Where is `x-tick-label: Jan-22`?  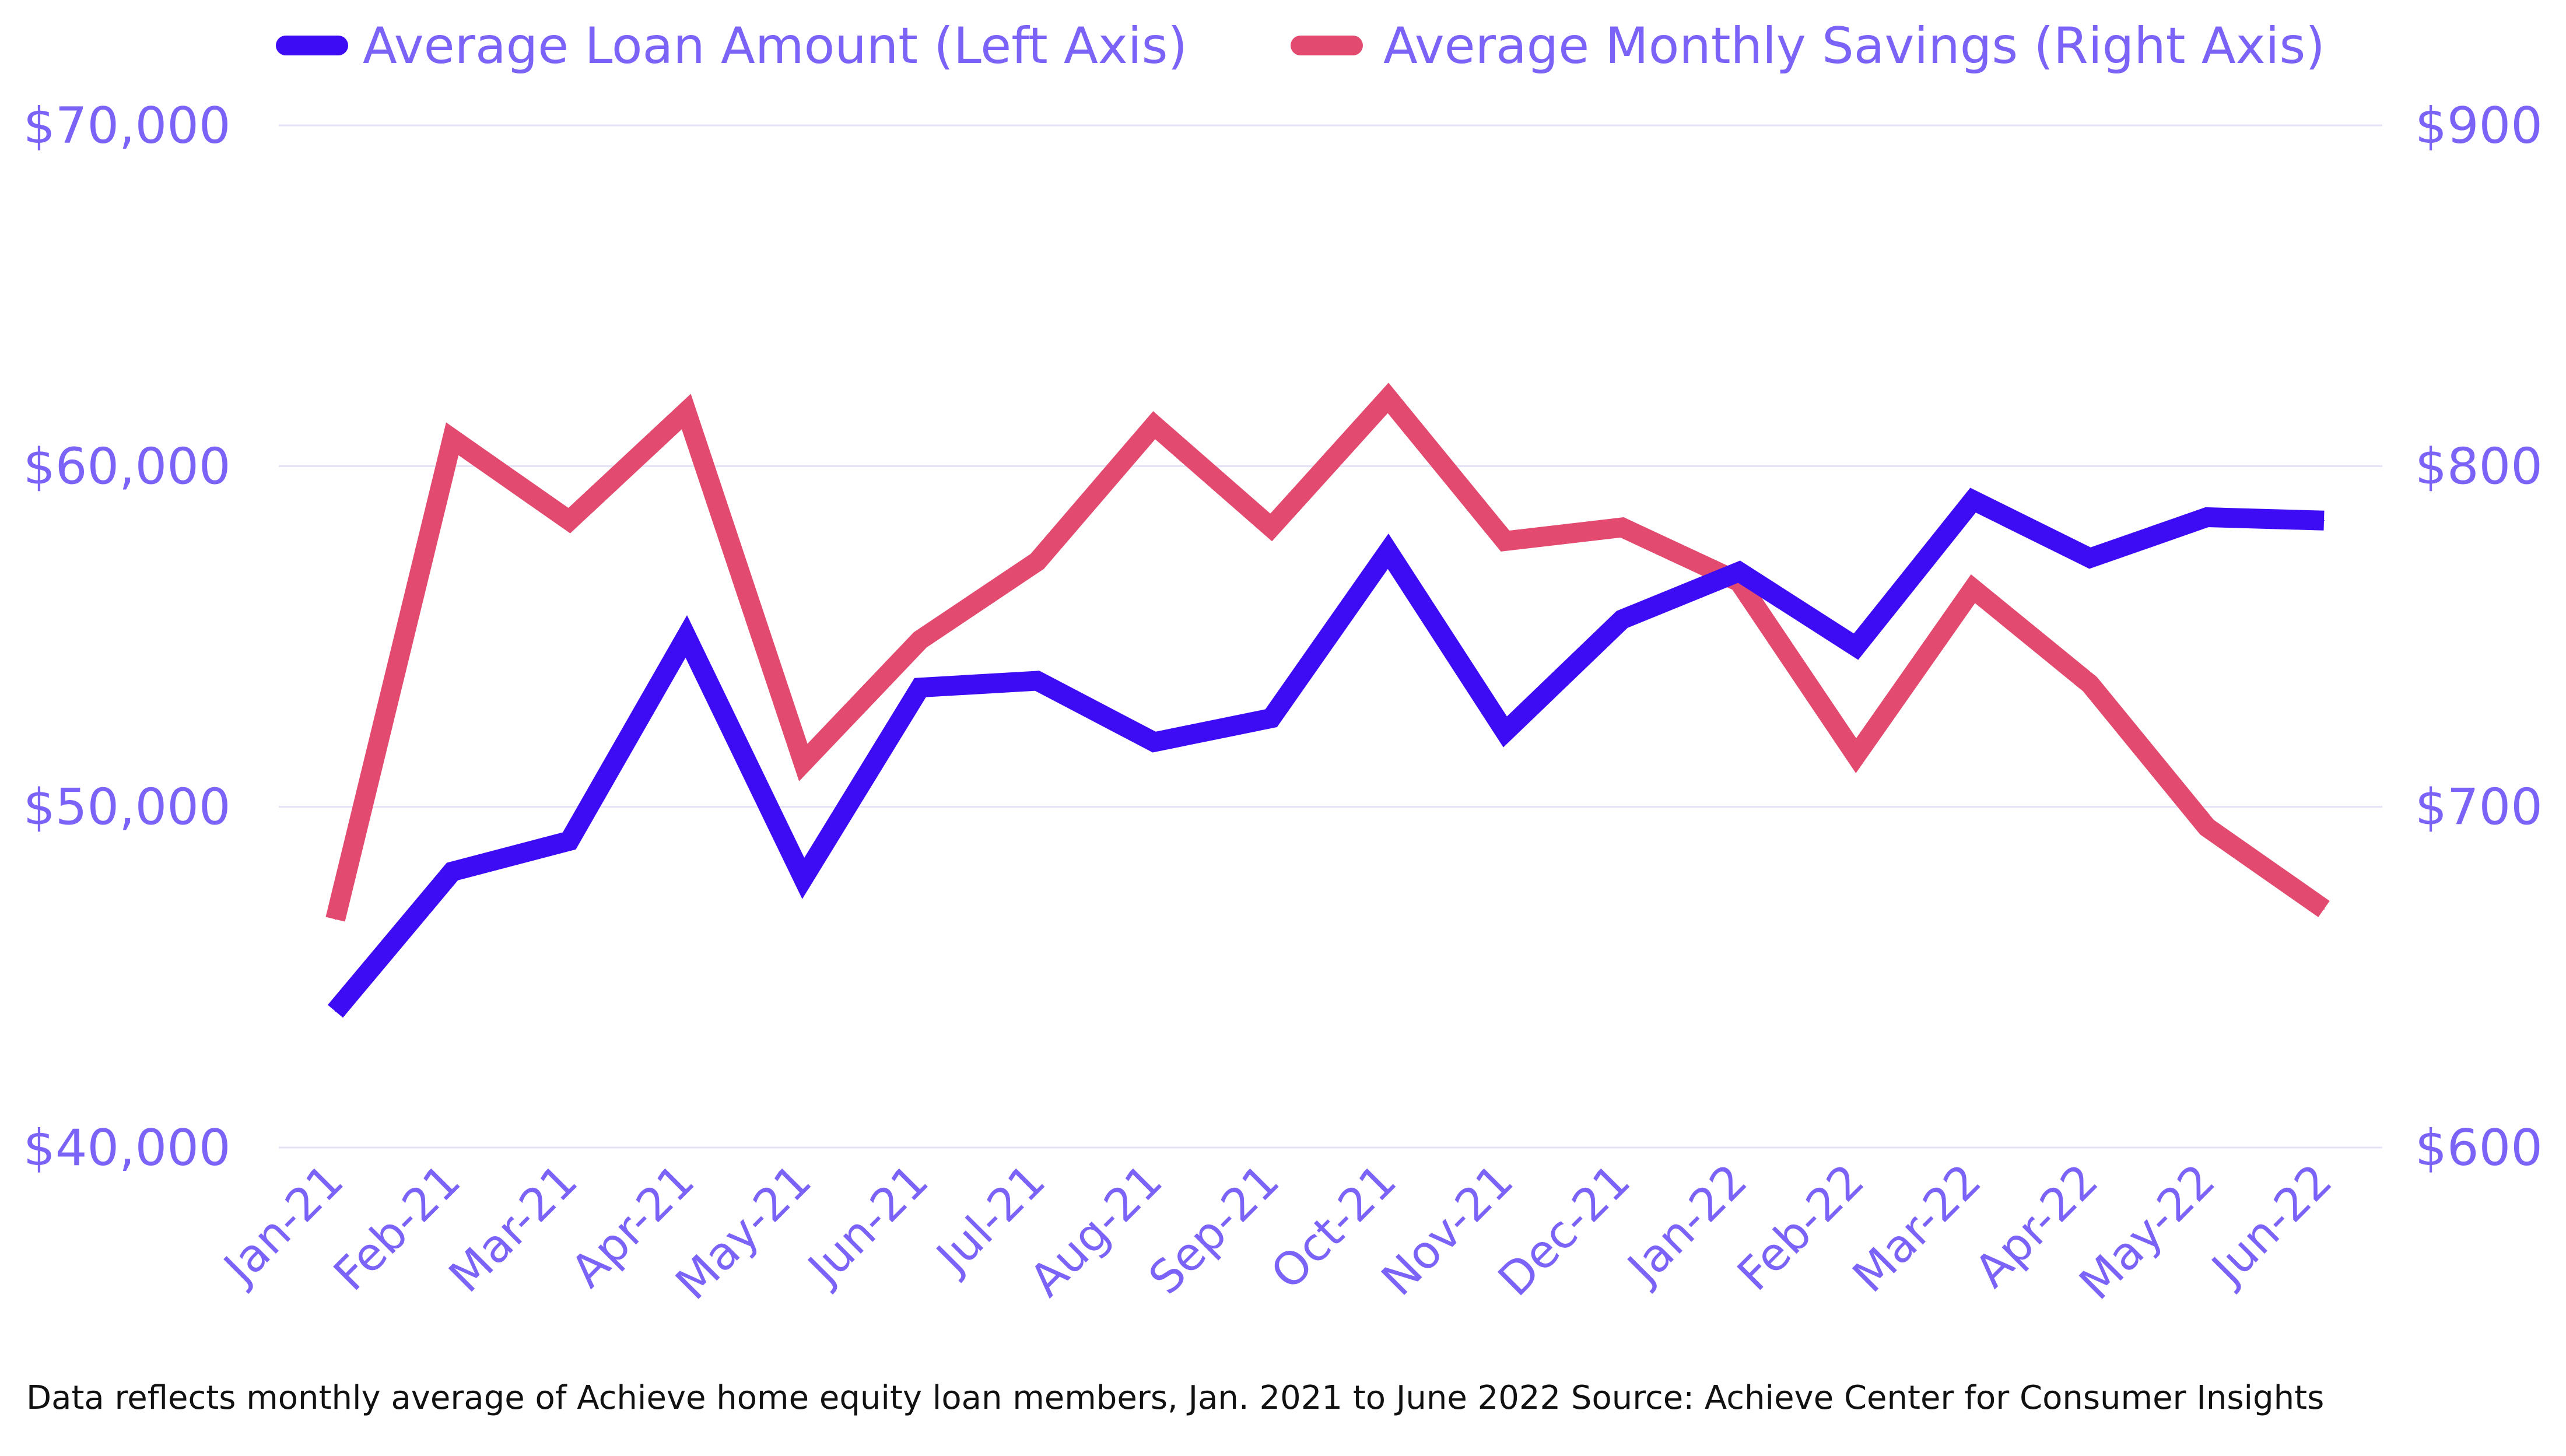
x-tick-label: Jan-22 is located at coordinates (1686, 1225).